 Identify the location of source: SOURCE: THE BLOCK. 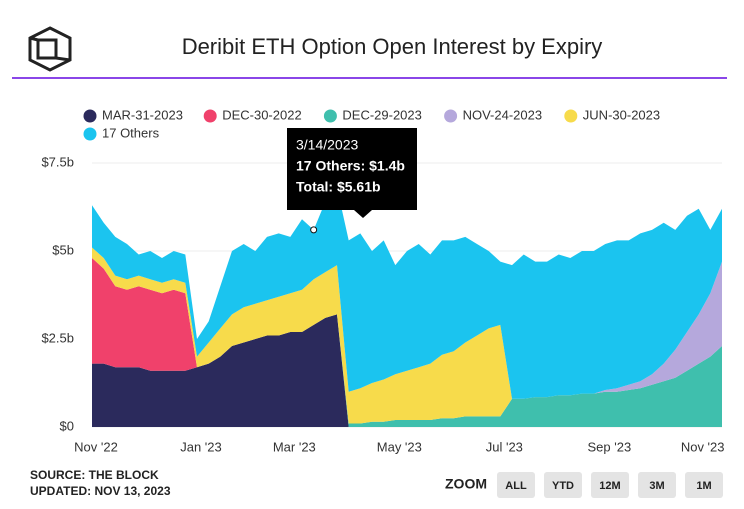
(94, 475).